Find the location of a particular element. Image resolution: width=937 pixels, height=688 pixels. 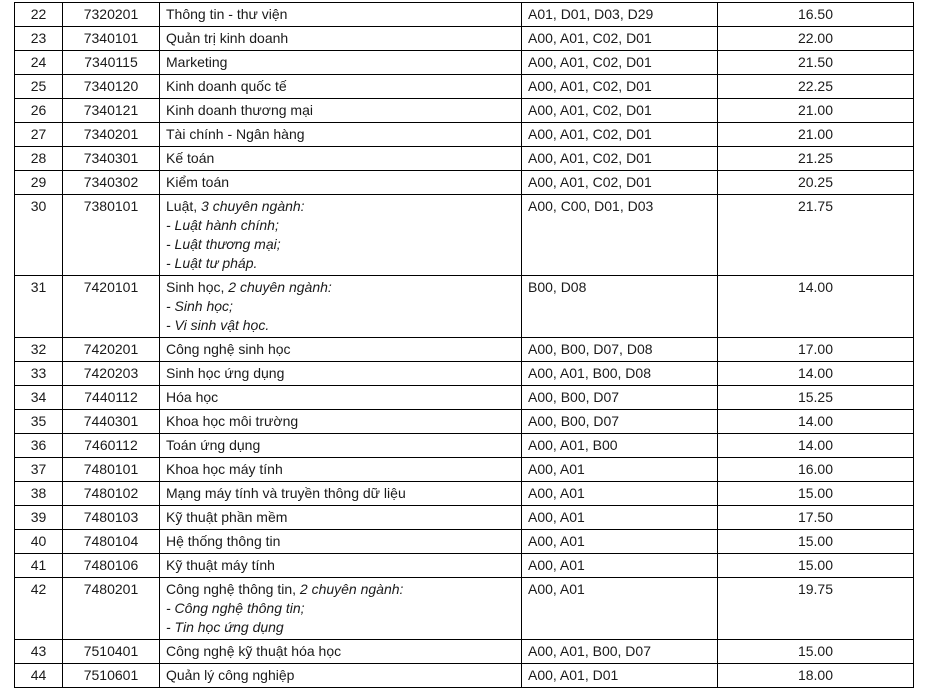

row-number: 31 is located at coordinates (38, 306).